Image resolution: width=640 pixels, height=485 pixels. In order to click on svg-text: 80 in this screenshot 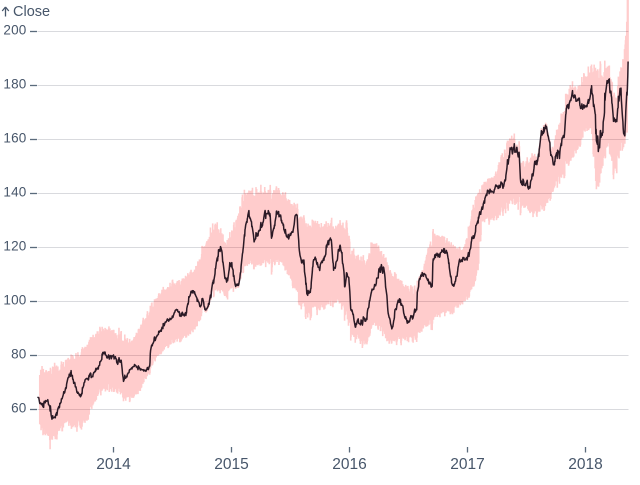, I will do `click(18, 354)`.